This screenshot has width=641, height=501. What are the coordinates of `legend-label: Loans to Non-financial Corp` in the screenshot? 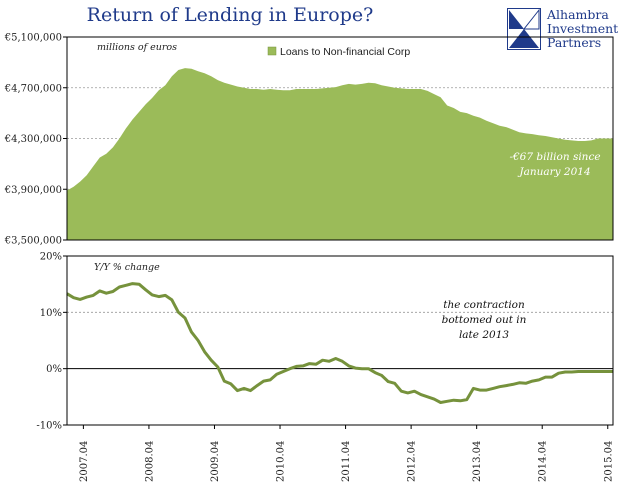 It's located at (345, 52).